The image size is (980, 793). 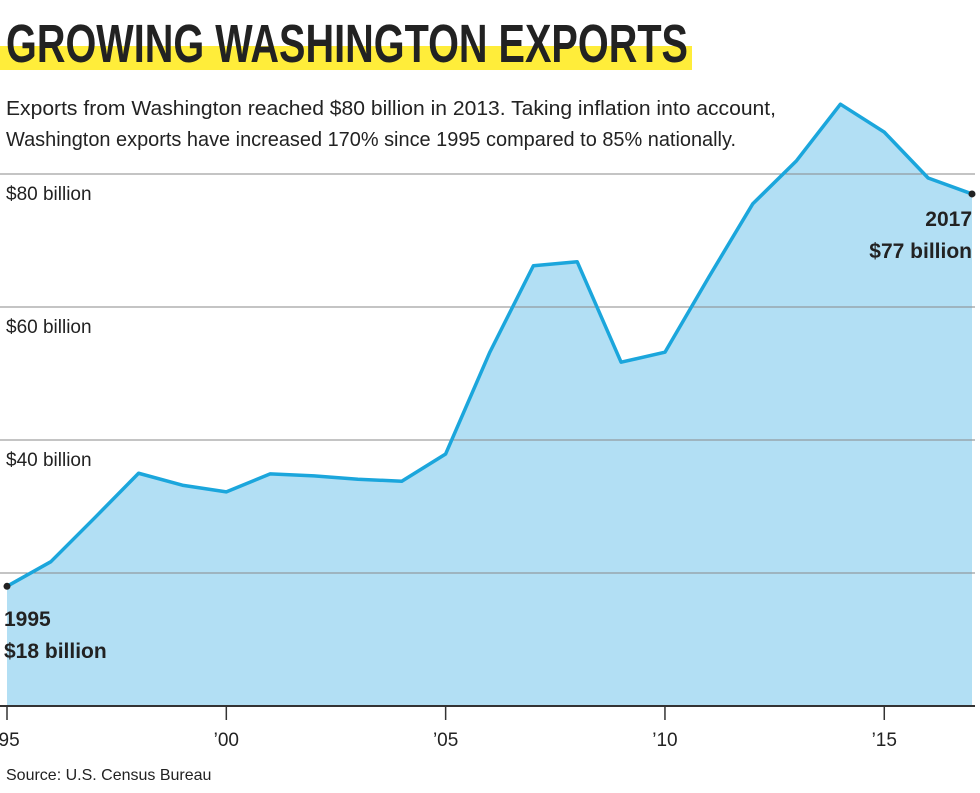 I want to click on annotation: $77 billion, so click(x=920, y=251).